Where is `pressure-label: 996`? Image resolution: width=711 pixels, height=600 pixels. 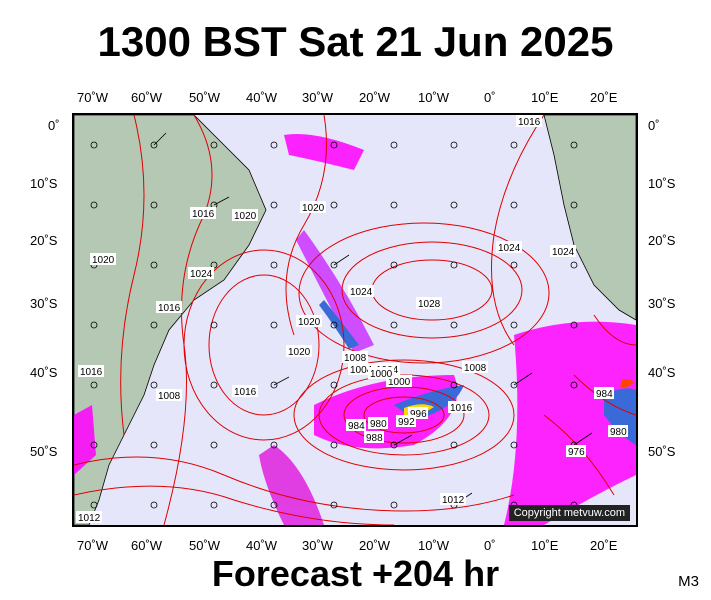 pressure-label: 996 is located at coordinates (418, 414).